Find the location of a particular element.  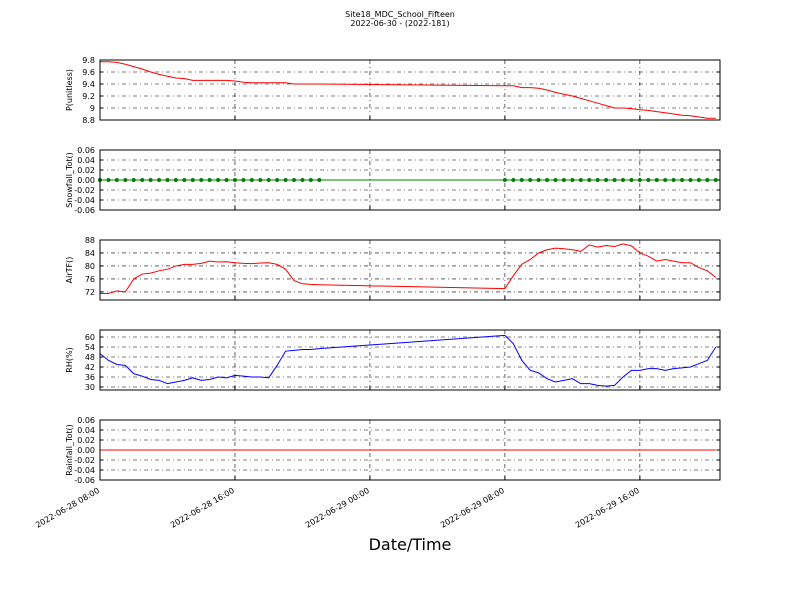

y-axis-label: RH(%) is located at coordinates (69, 359).